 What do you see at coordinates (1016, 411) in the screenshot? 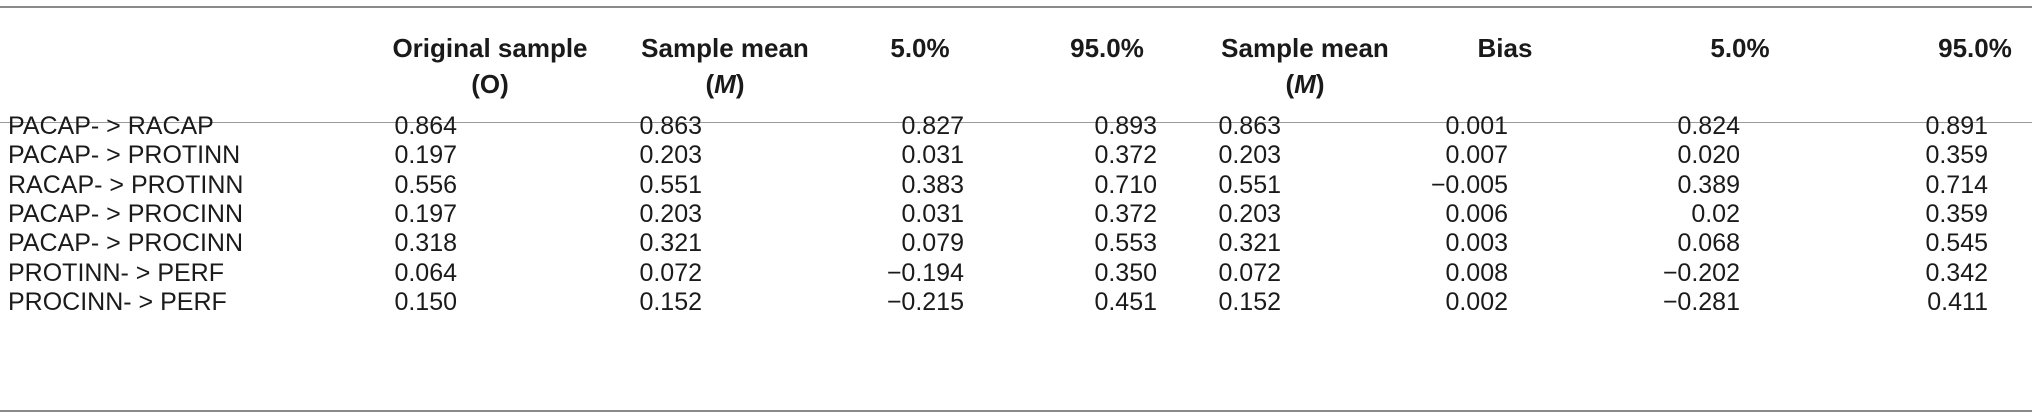
I see `bottom-rule` at bounding box center [1016, 411].